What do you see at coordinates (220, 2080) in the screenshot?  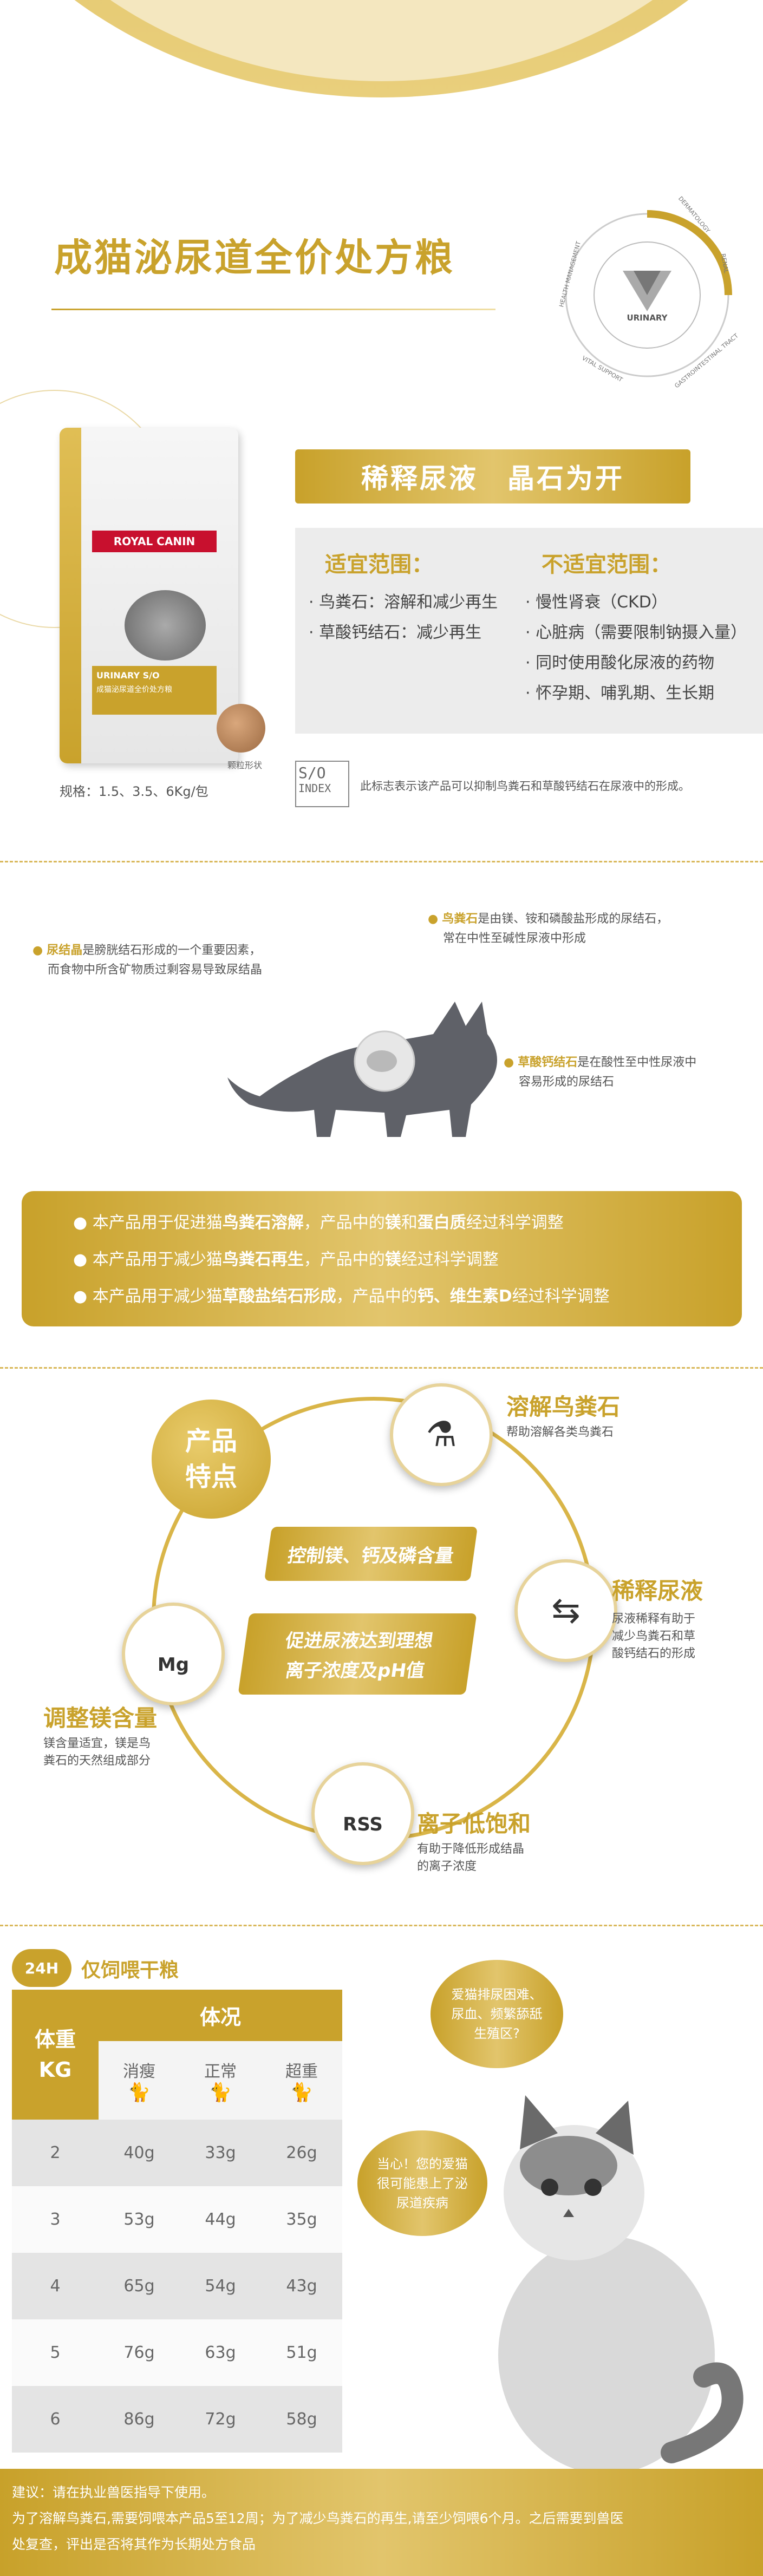 I see `sub-header-normal: 正常 🐈` at bounding box center [220, 2080].